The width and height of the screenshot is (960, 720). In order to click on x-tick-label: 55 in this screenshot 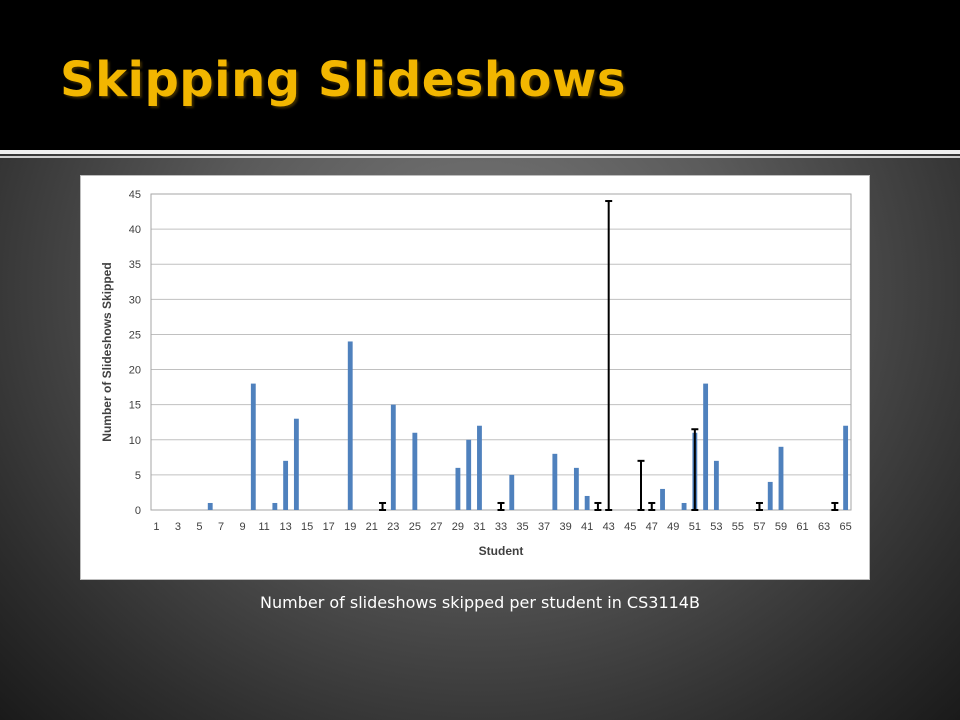, I will do `click(738, 527)`.